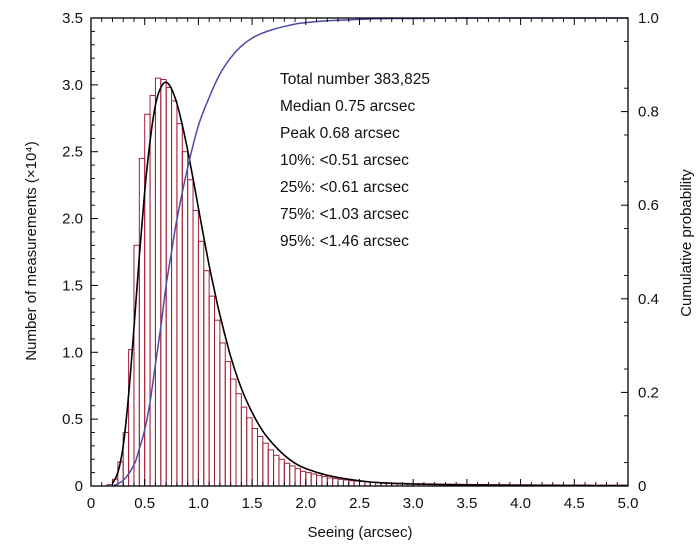 The image size is (699, 544). Describe the element at coordinates (198, 503) in the screenshot. I see `x-tick-label: 1.0` at that location.